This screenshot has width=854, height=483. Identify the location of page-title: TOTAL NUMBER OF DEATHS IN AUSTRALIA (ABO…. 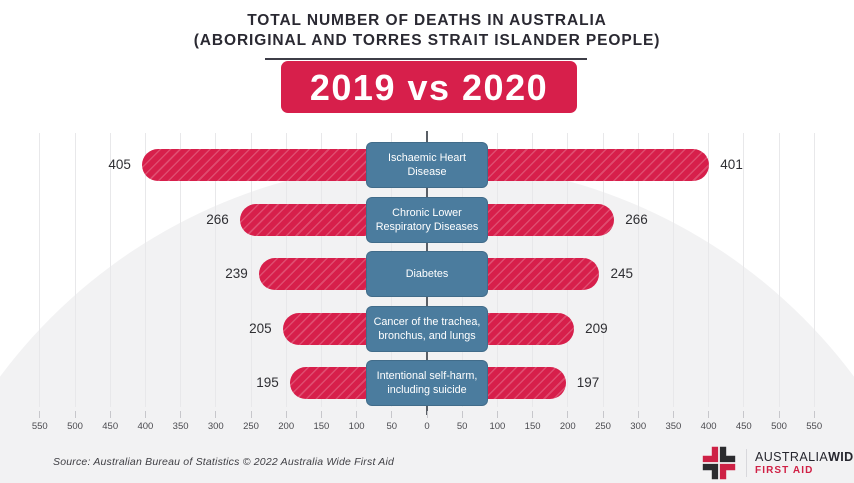
(427, 31).